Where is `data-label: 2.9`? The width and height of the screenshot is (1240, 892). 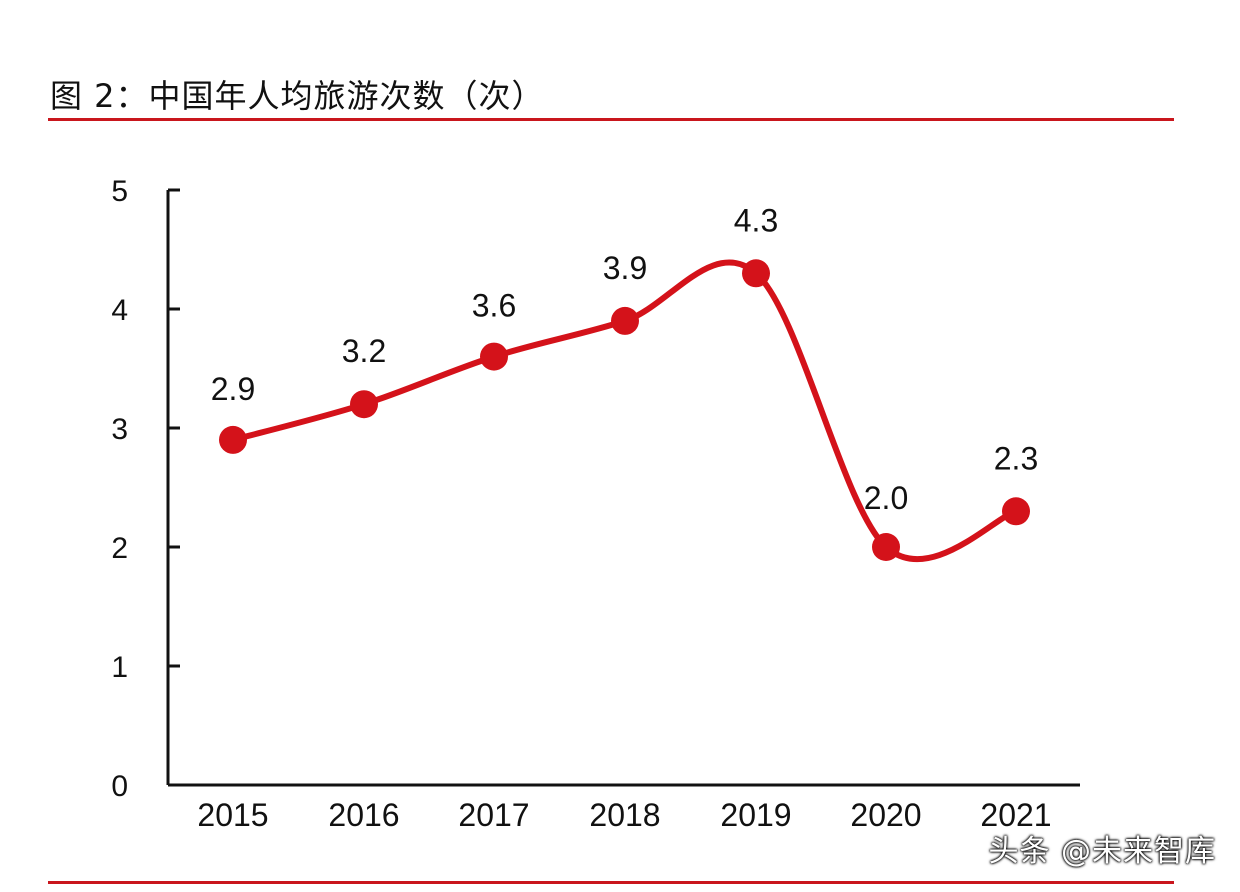
data-label: 2.9 is located at coordinates (233, 389).